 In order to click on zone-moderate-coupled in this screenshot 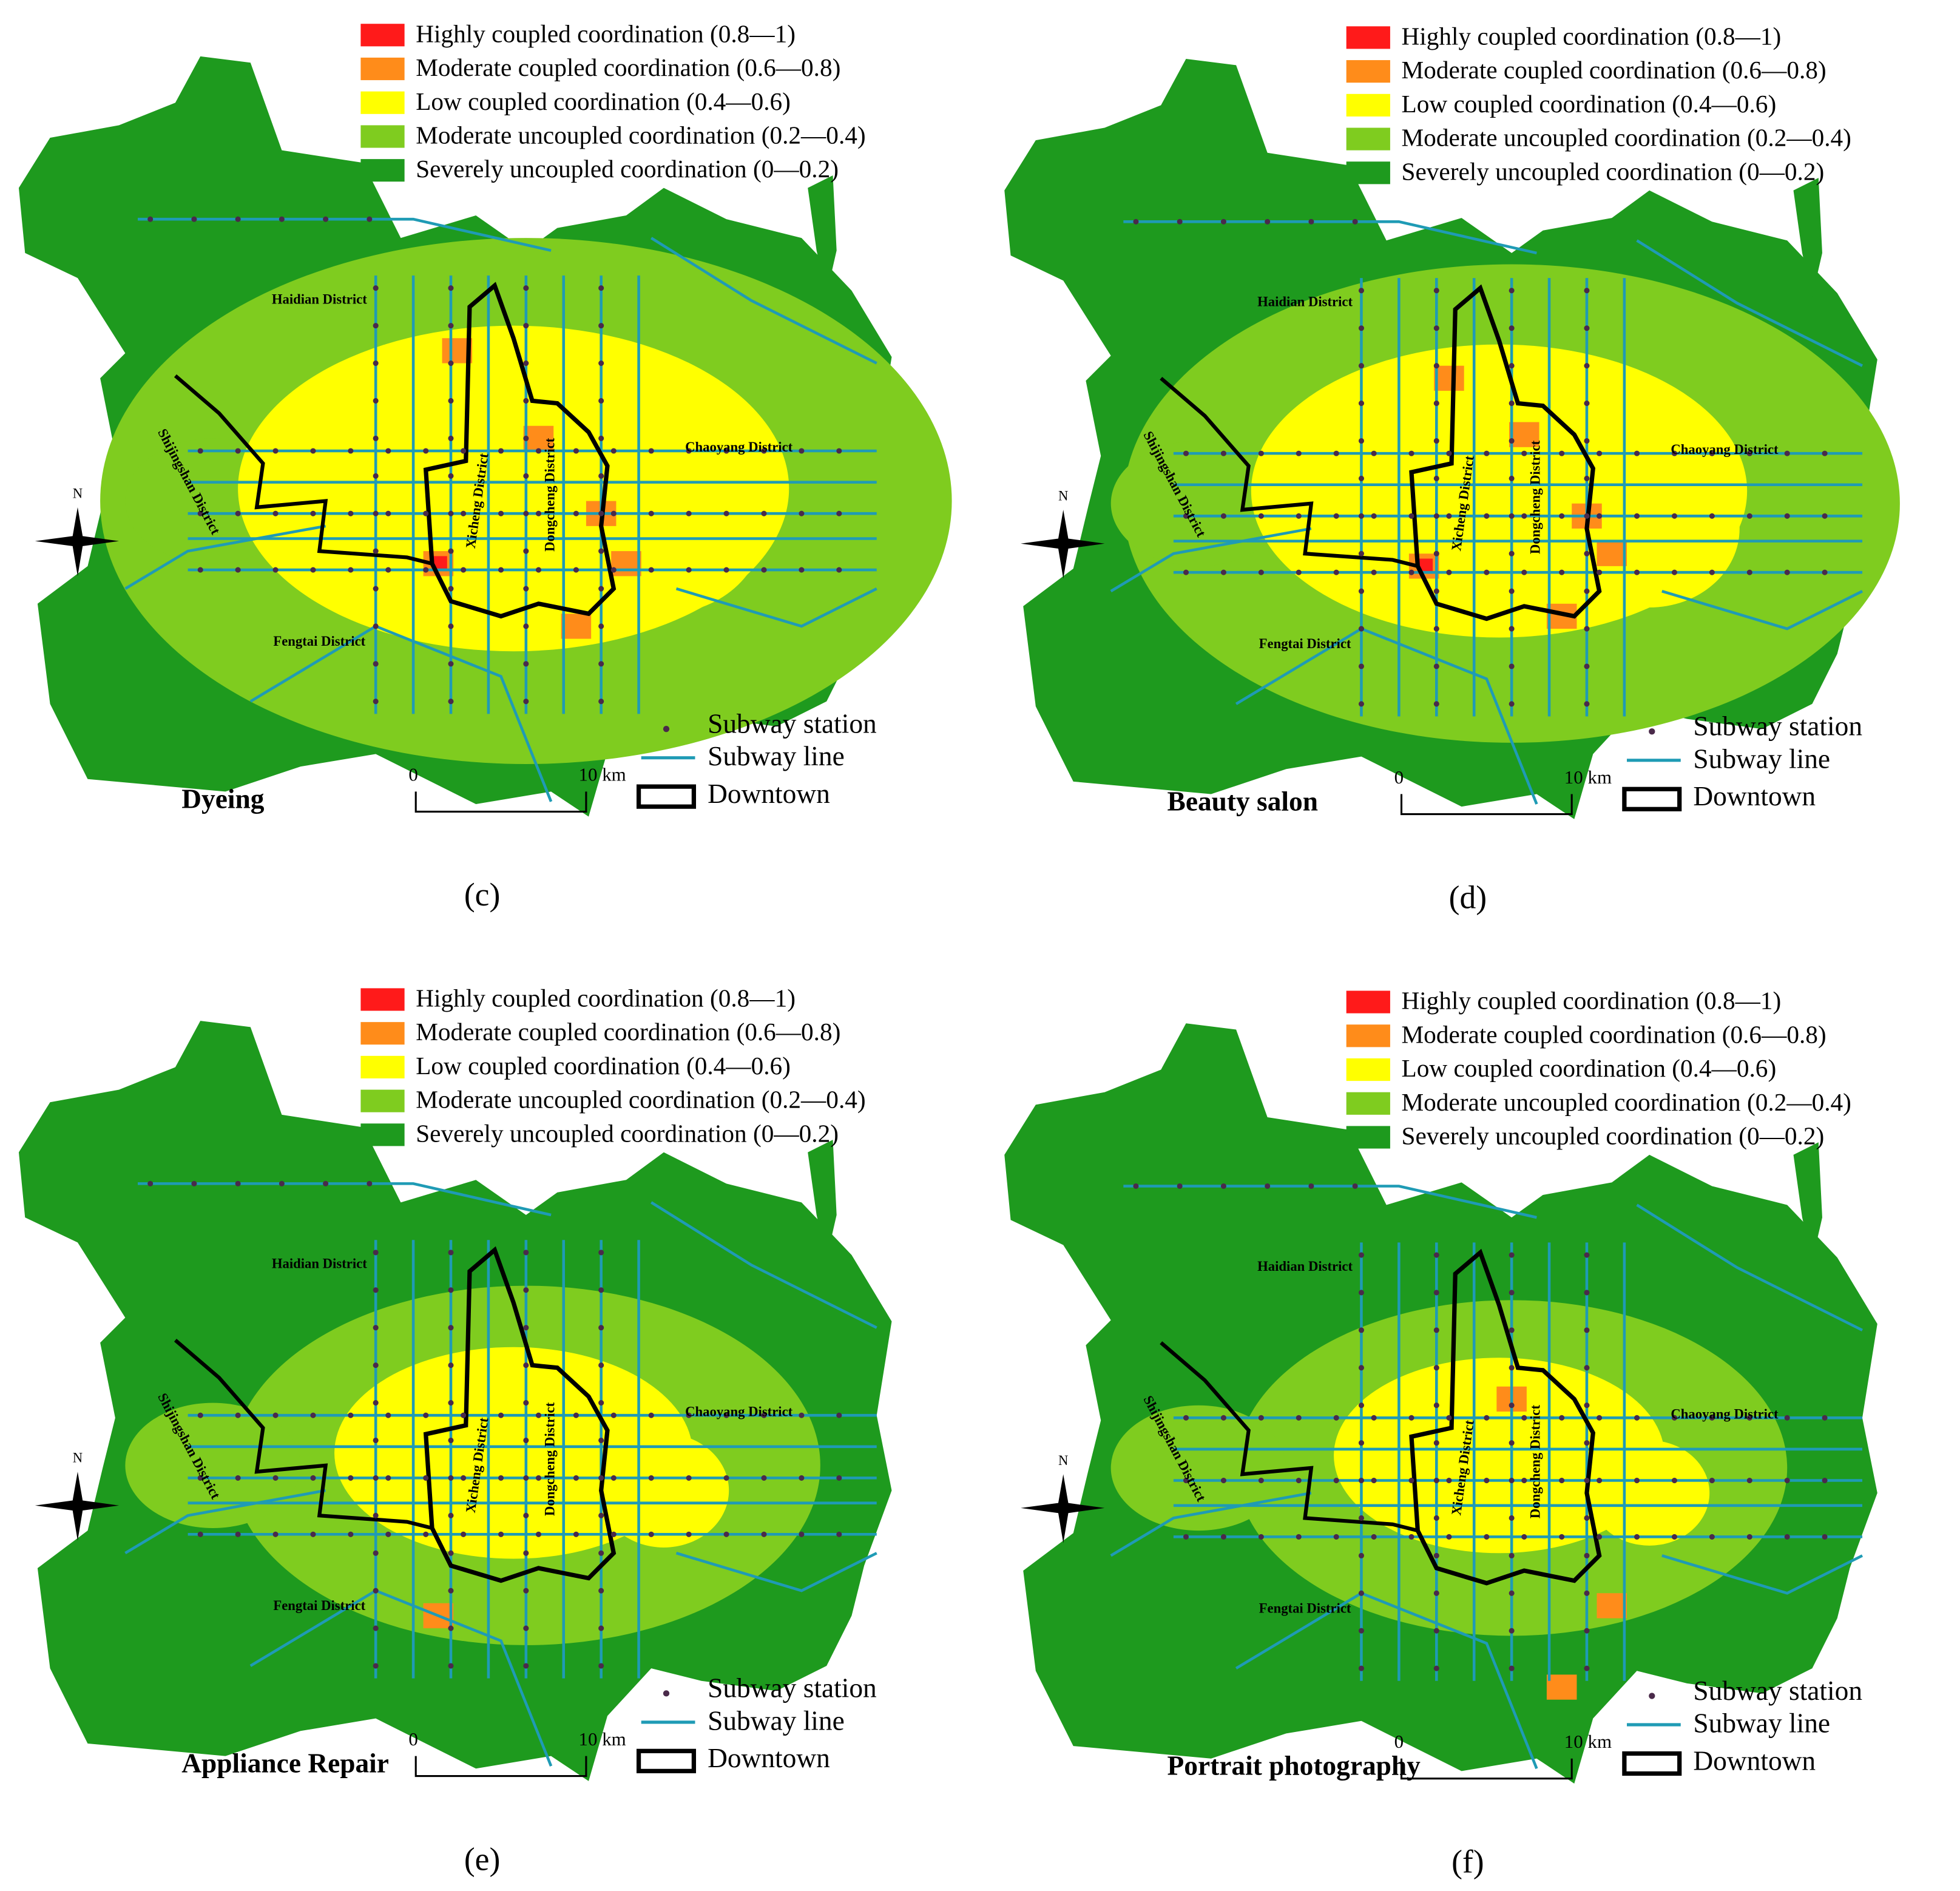, I will do `click(1612, 553)`.